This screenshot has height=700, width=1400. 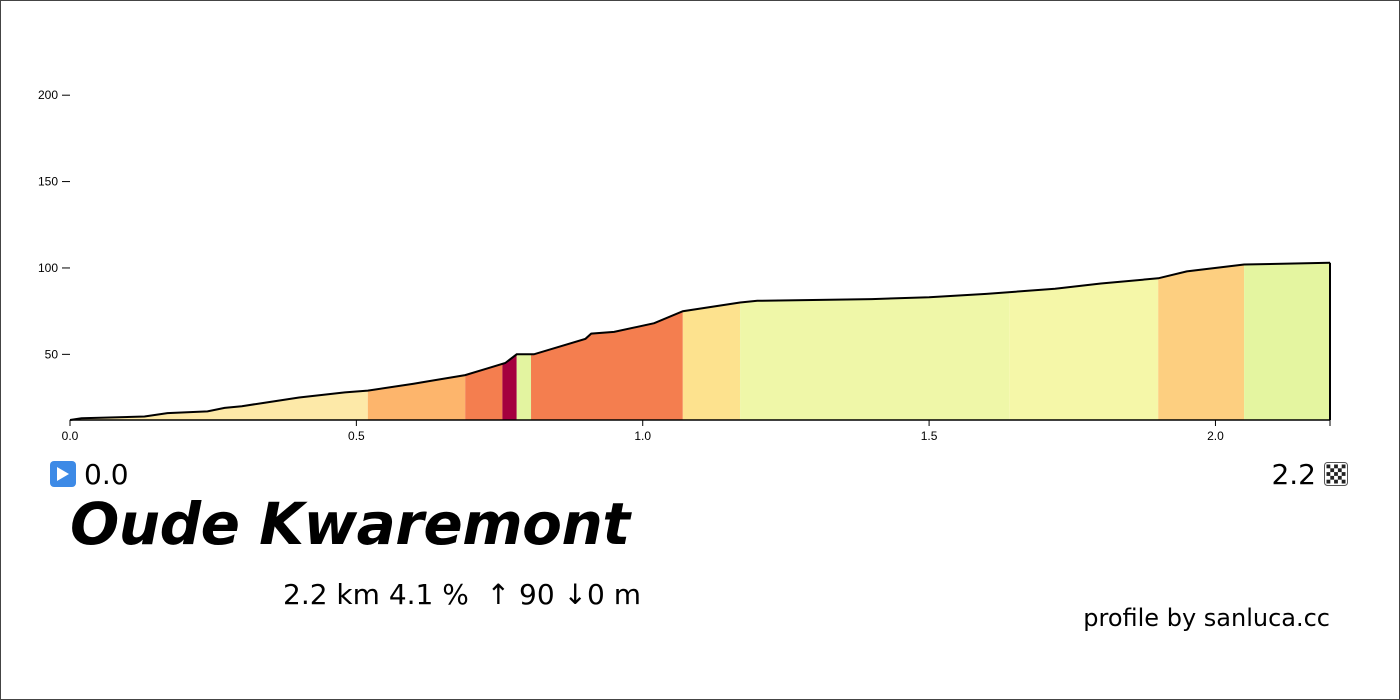 What do you see at coordinates (356, 436) in the screenshot?
I see `x-tick-label: 0.5` at bounding box center [356, 436].